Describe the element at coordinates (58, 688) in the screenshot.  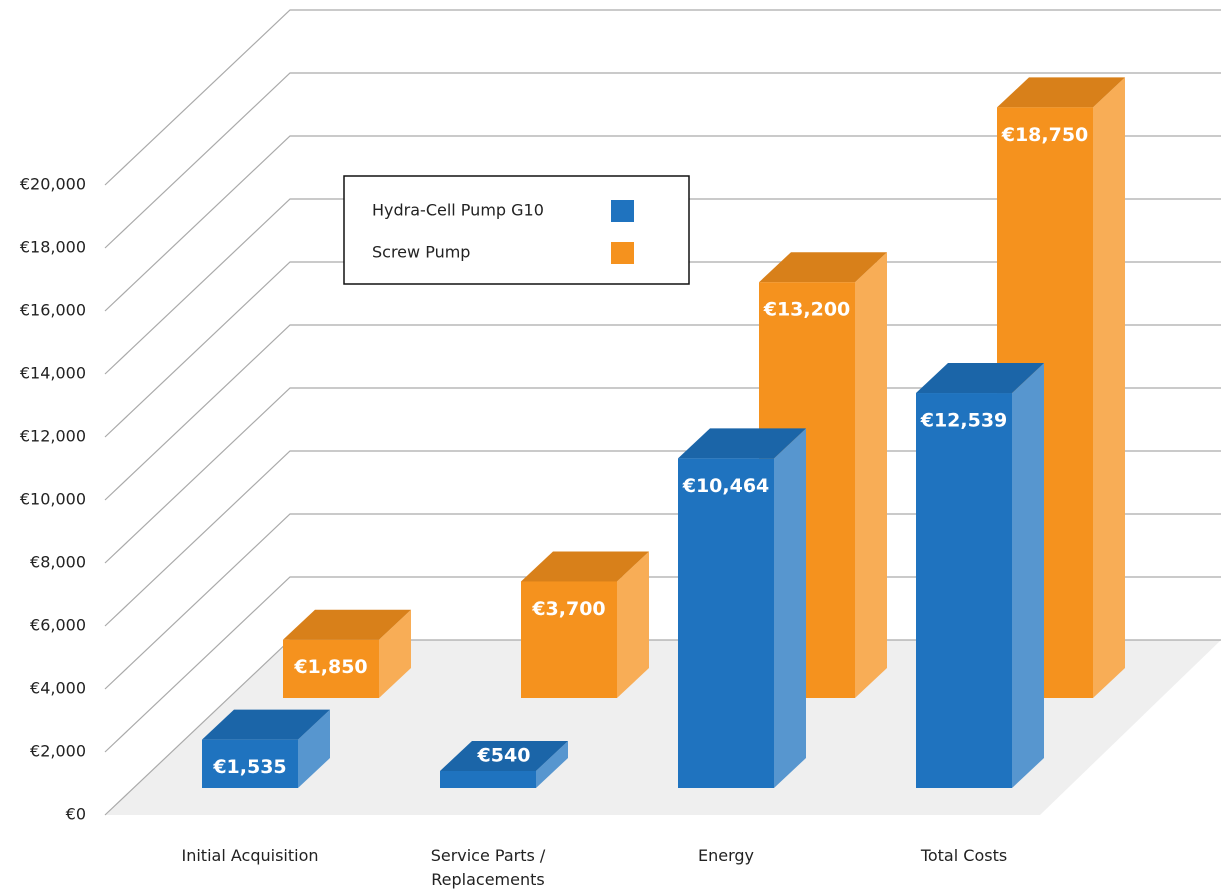
I see `y-tick-label: €4,000` at that location.